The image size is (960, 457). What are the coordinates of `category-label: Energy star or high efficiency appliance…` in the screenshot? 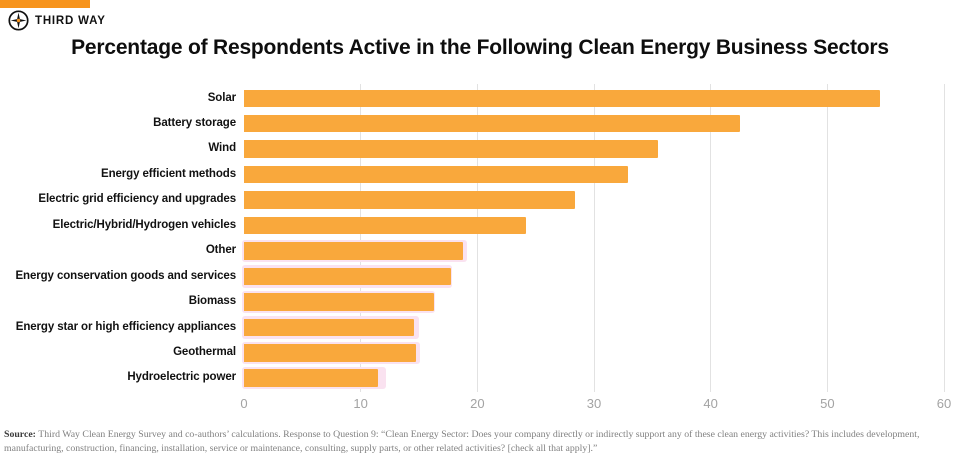 It's located at (125, 326).